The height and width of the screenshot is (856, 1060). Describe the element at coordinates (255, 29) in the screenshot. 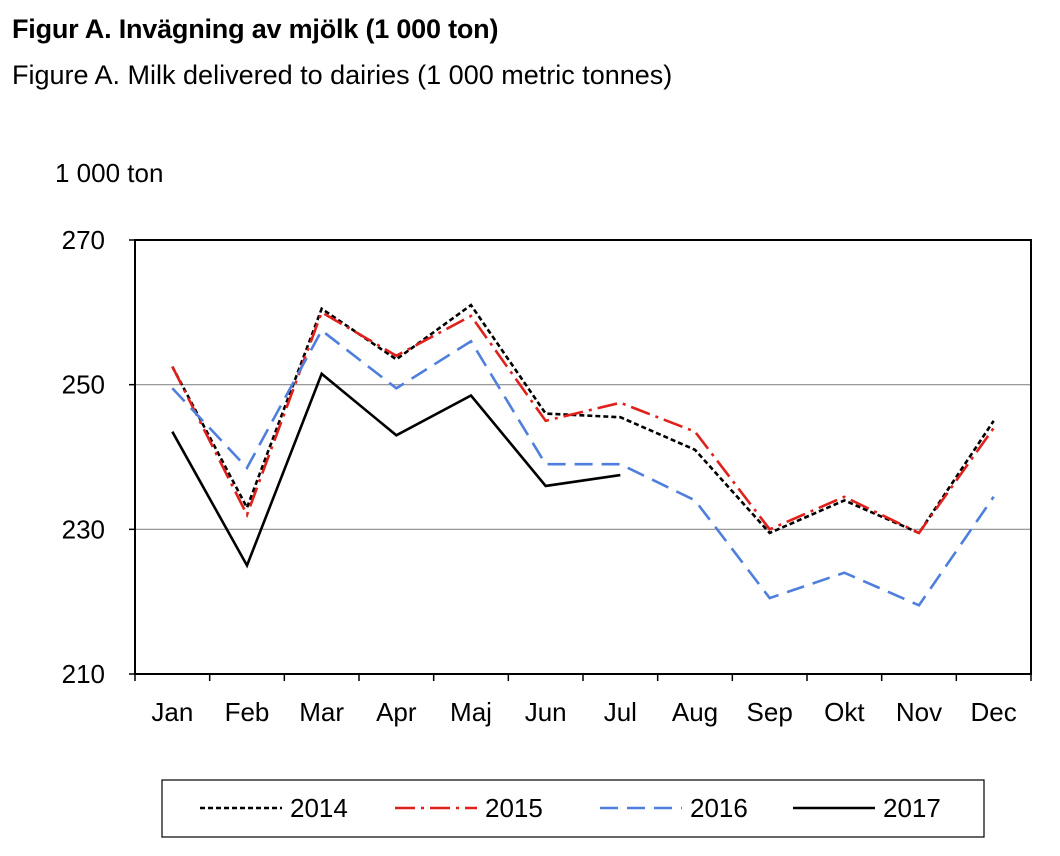

I see `chart-title: Figur A. Invägning av mjölk (1 000 ton)` at that location.